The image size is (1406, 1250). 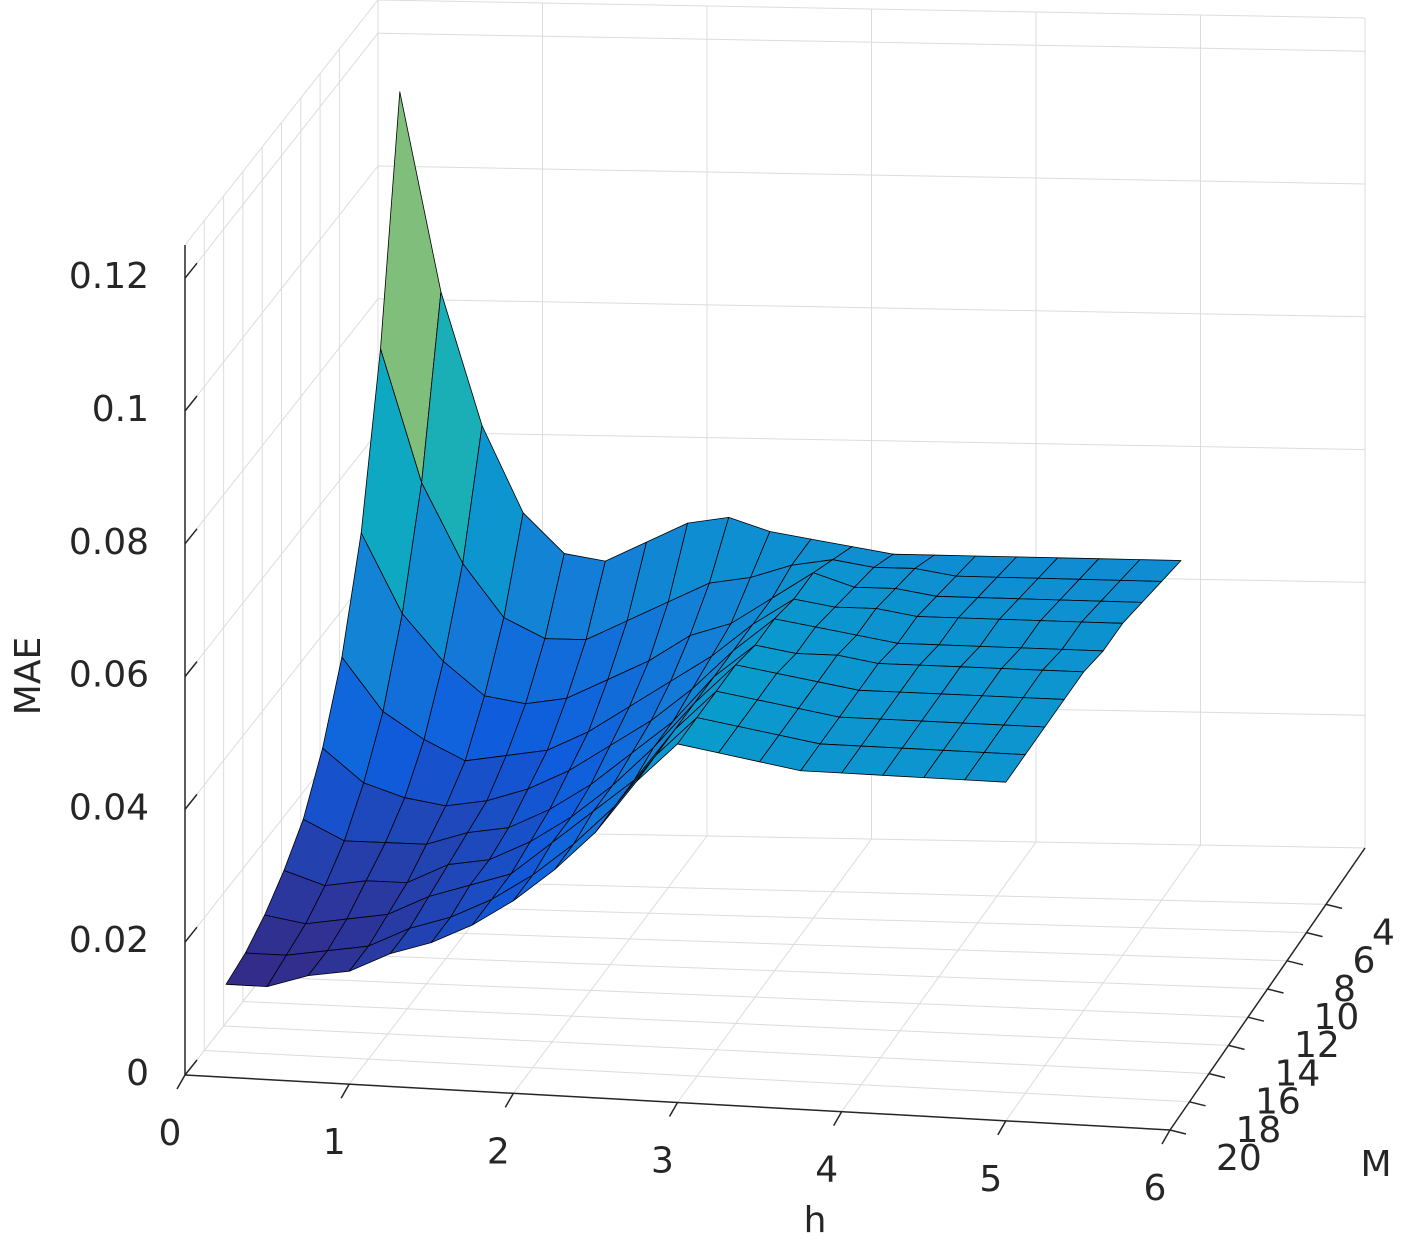 What do you see at coordinates (1239, 1158) in the screenshot?
I see `y-tick-label: 20` at bounding box center [1239, 1158].